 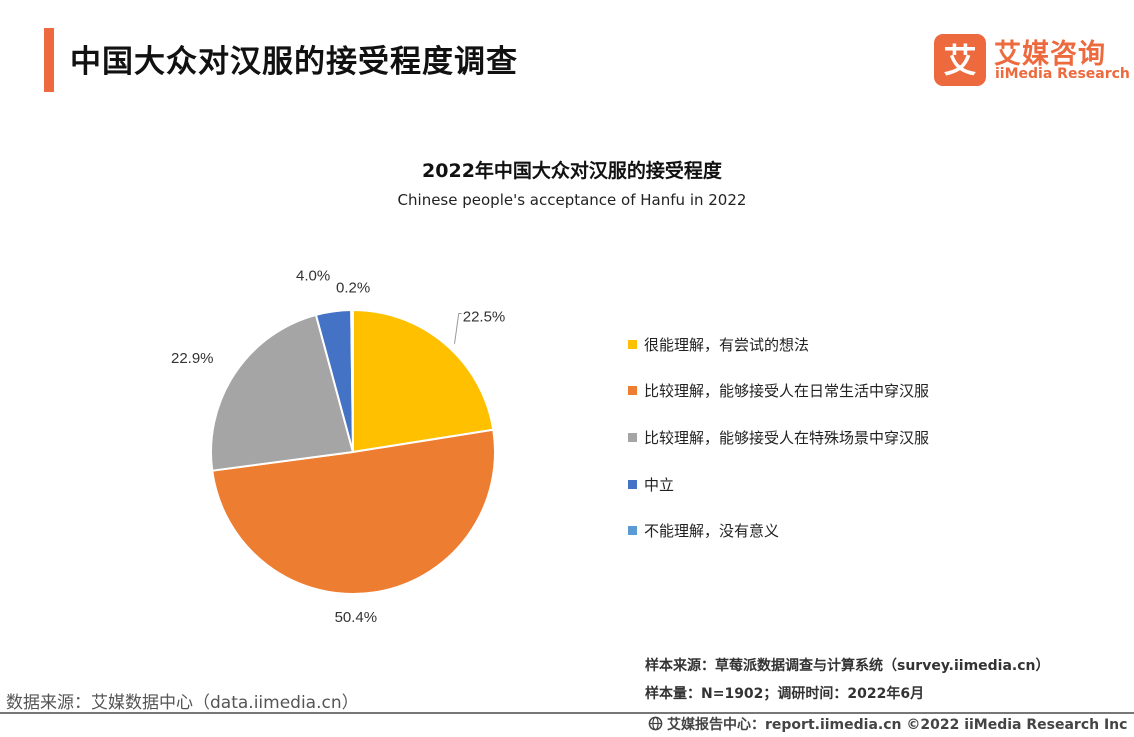 What do you see at coordinates (655, 723) in the screenshot?
I see `globe-icon` at bounding box center [655, 723].